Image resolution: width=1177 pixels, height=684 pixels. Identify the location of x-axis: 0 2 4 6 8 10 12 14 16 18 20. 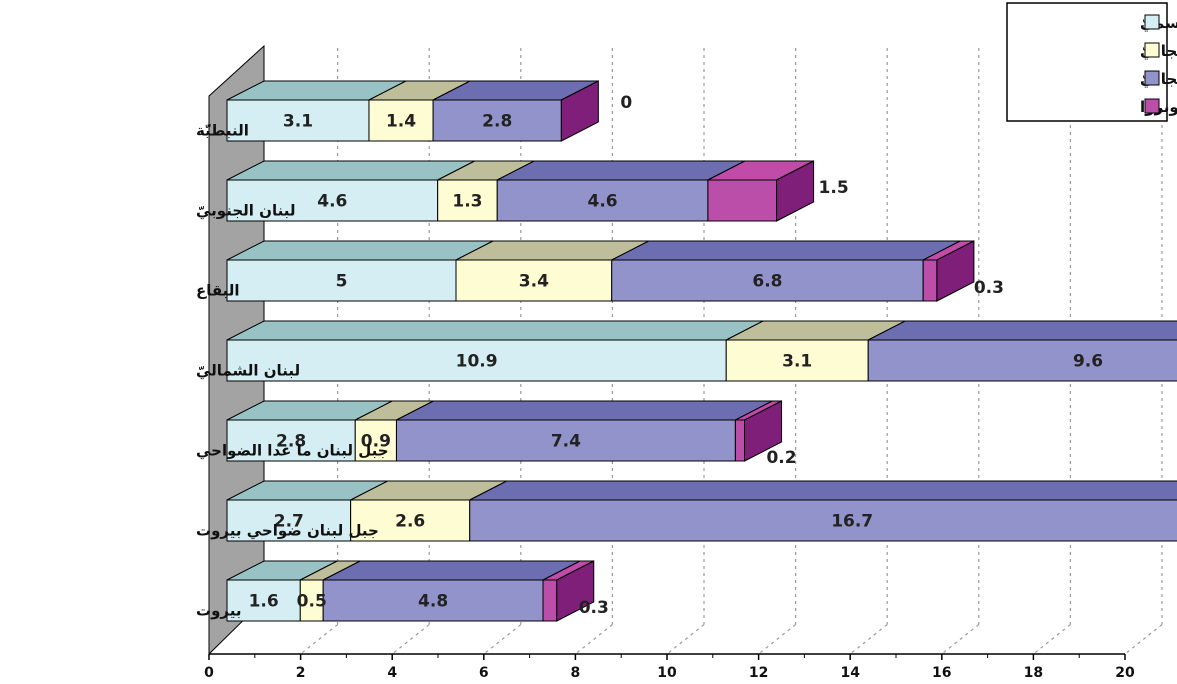
(669, 667).